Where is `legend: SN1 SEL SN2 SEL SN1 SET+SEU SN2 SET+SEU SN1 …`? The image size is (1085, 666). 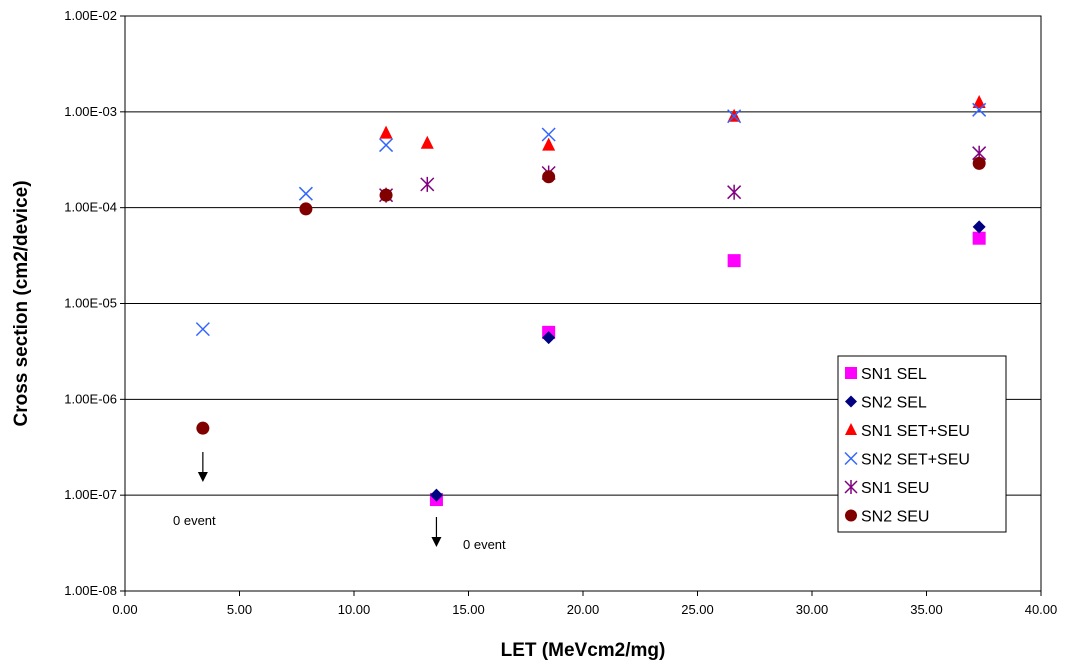
legend: SN1 SEL SN2 SEL SN1 SET+SEU SN2 SET+SEU SN1 … is located at coordinates (922, 444).